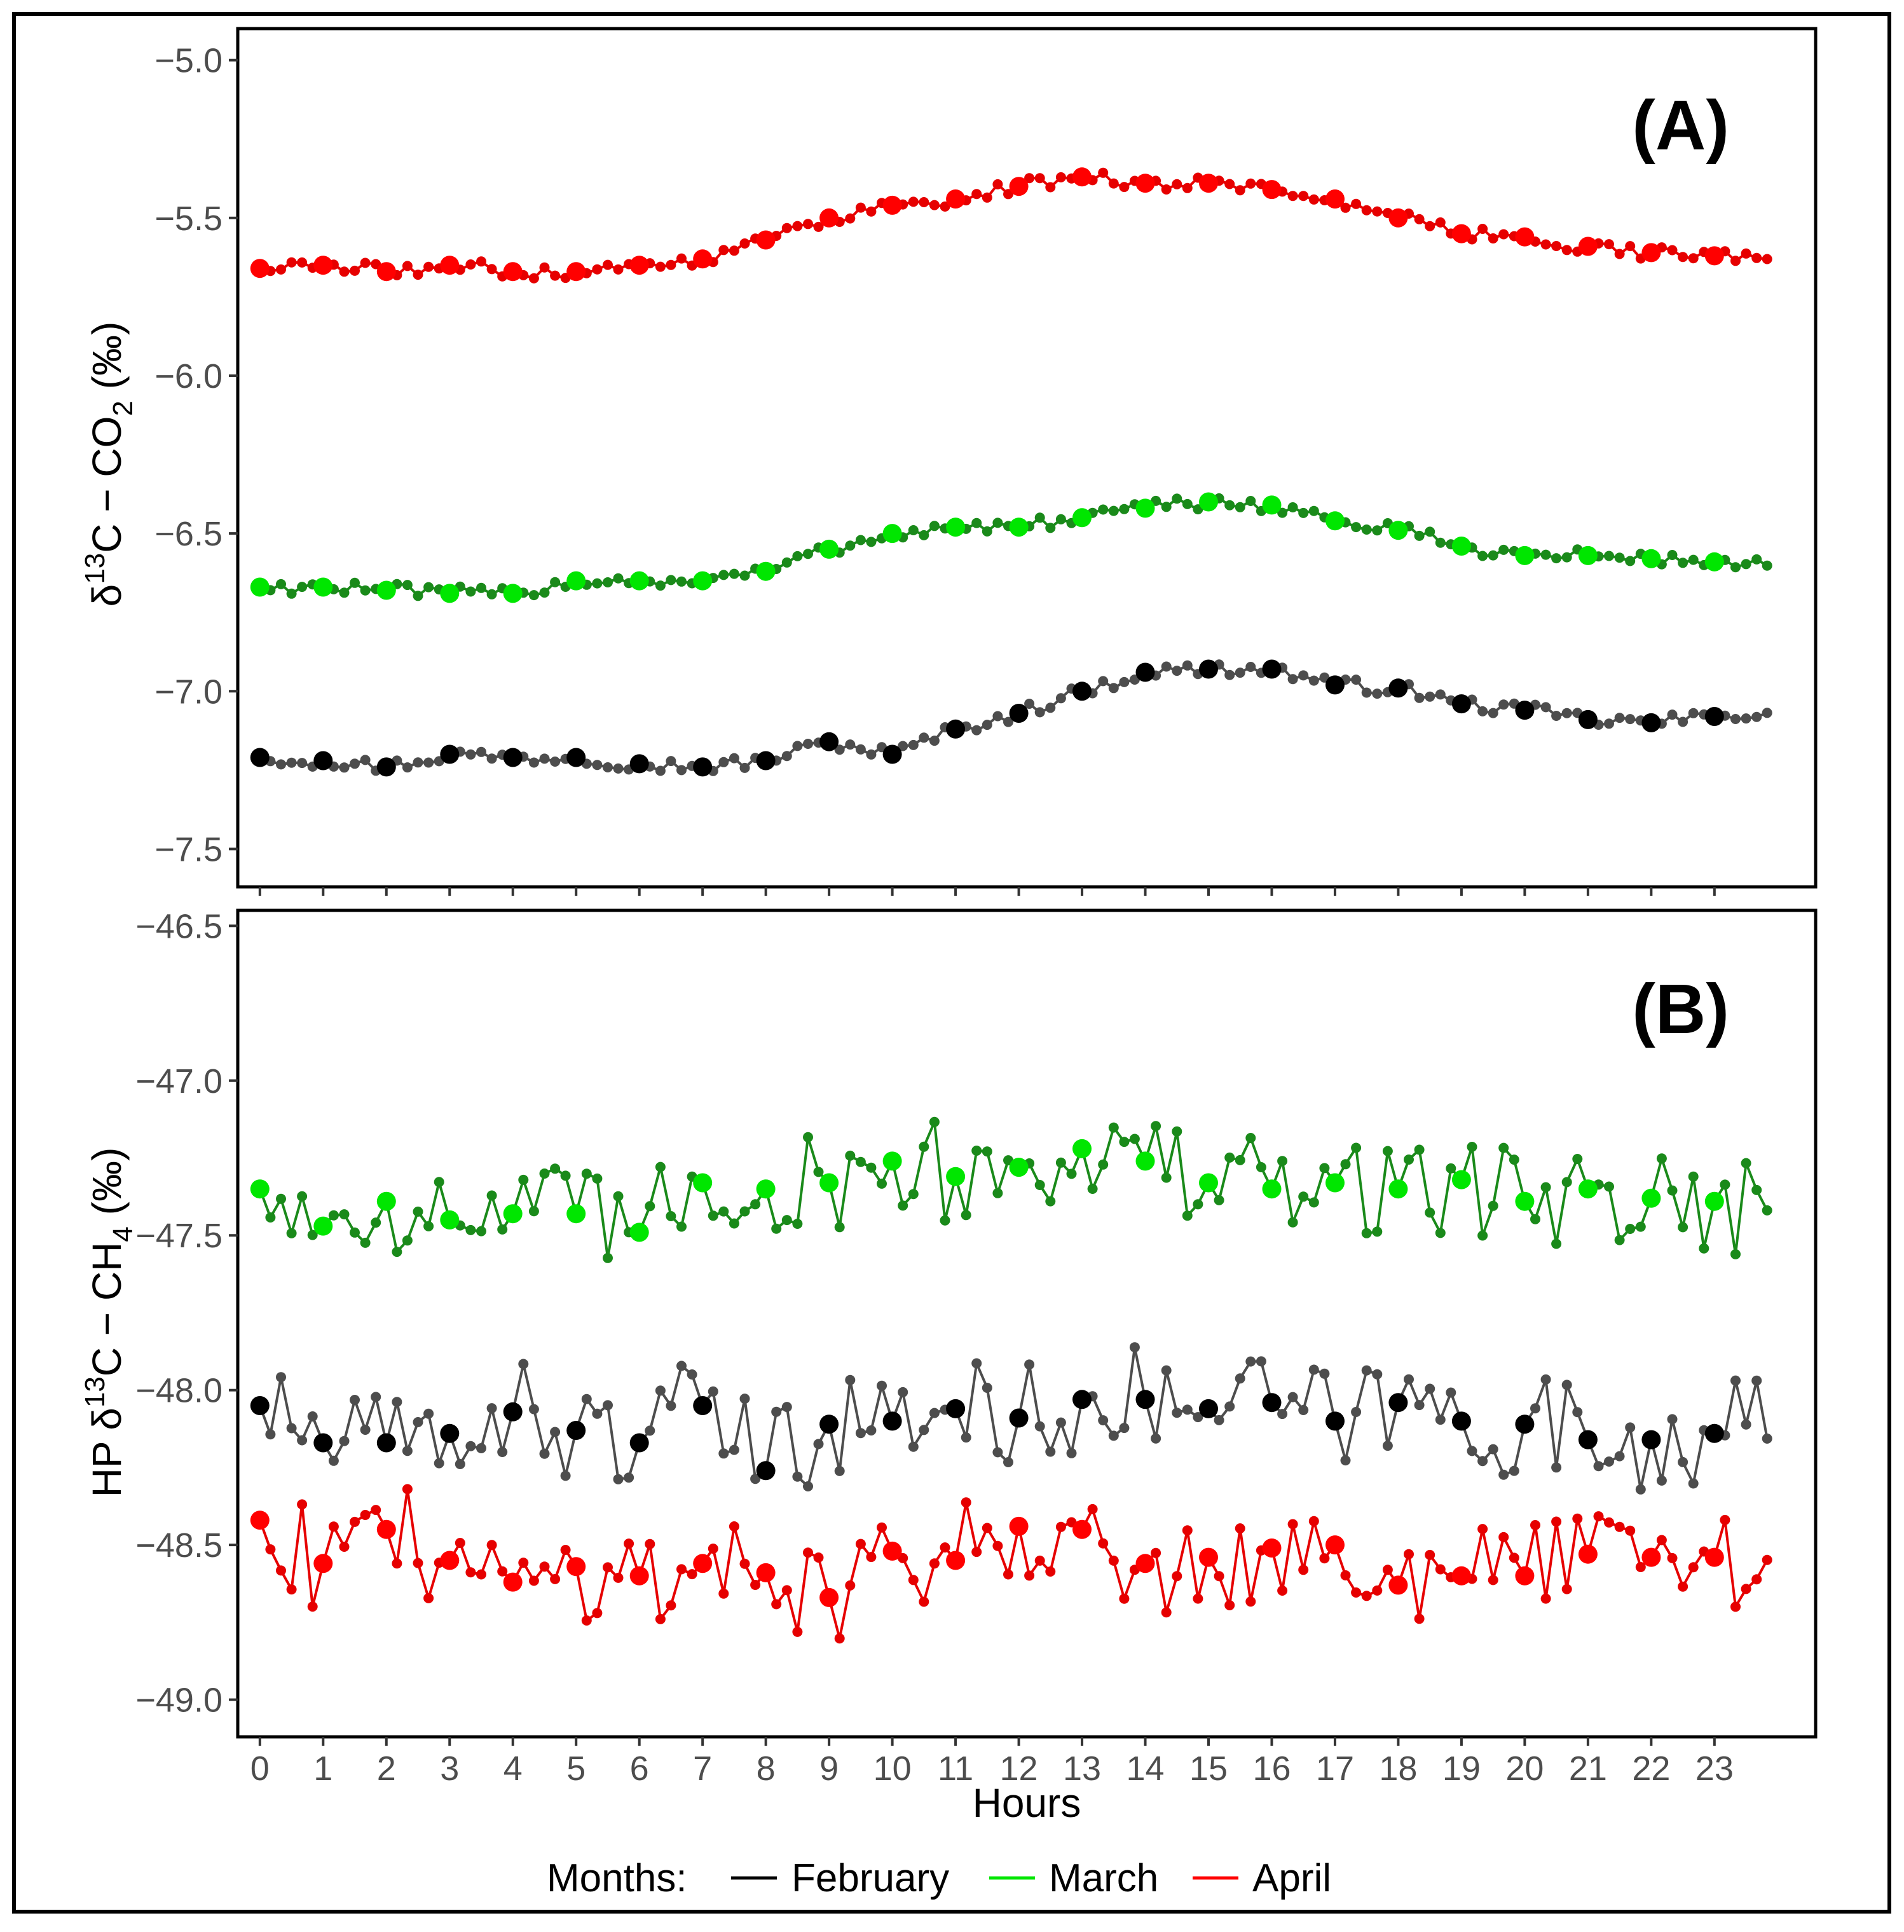  What do you see at coordinates (702, 1769) in the screenshot?
I see `x-tick-label: 7` at bounding box center [702, 1769].